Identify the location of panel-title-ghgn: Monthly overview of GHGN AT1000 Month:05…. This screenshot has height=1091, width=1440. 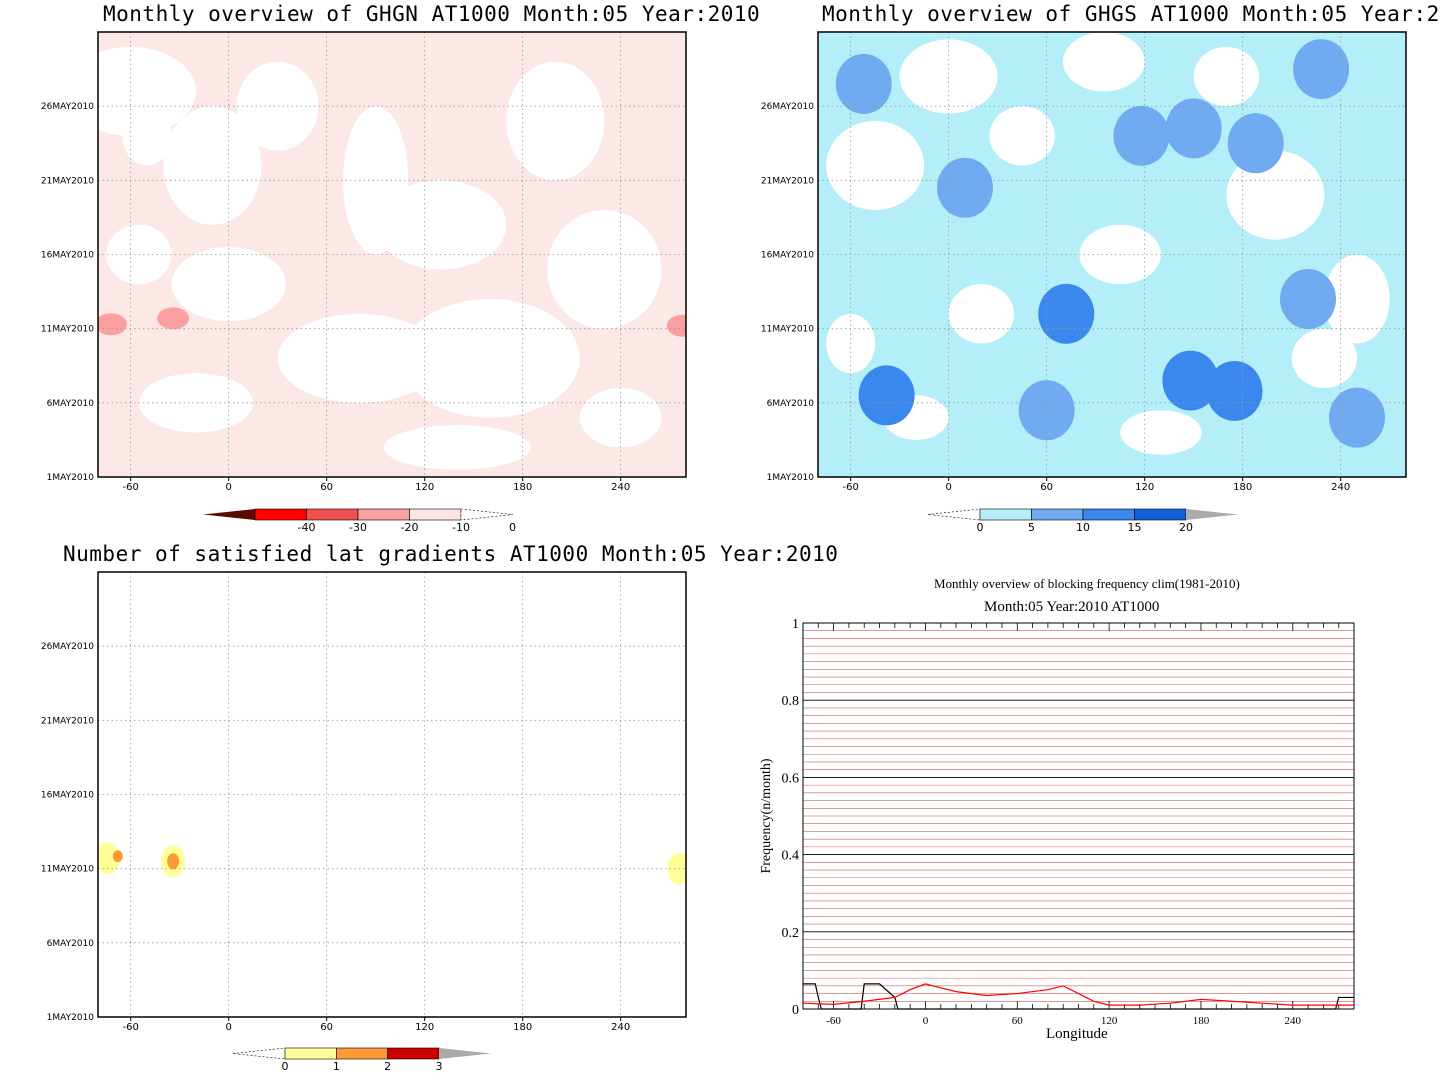
(432, 14).